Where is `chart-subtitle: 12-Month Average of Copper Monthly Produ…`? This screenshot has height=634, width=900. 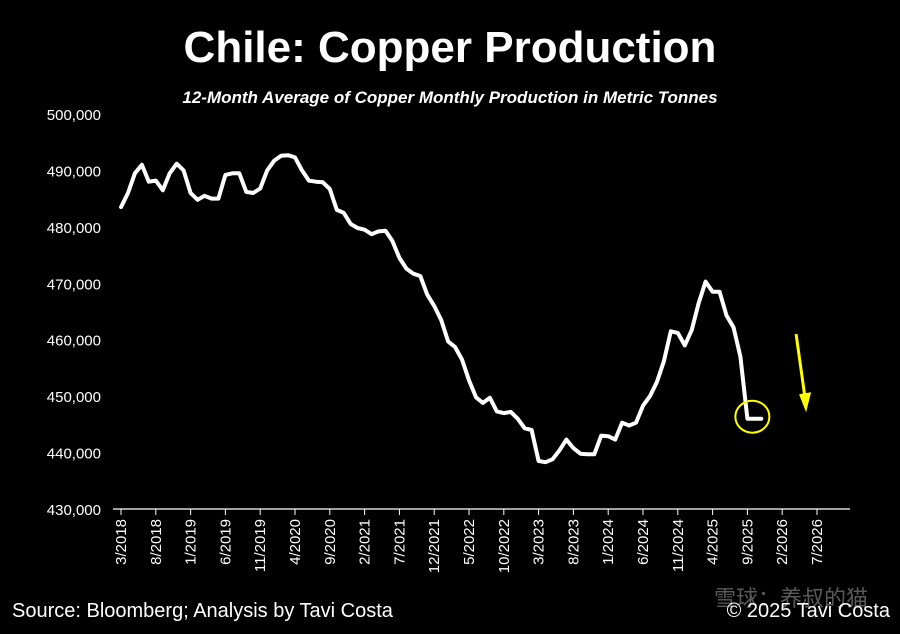 chart-subtitle: 12-Month Average of Copper Monthly Produ… is located at coordinates (449, 97).